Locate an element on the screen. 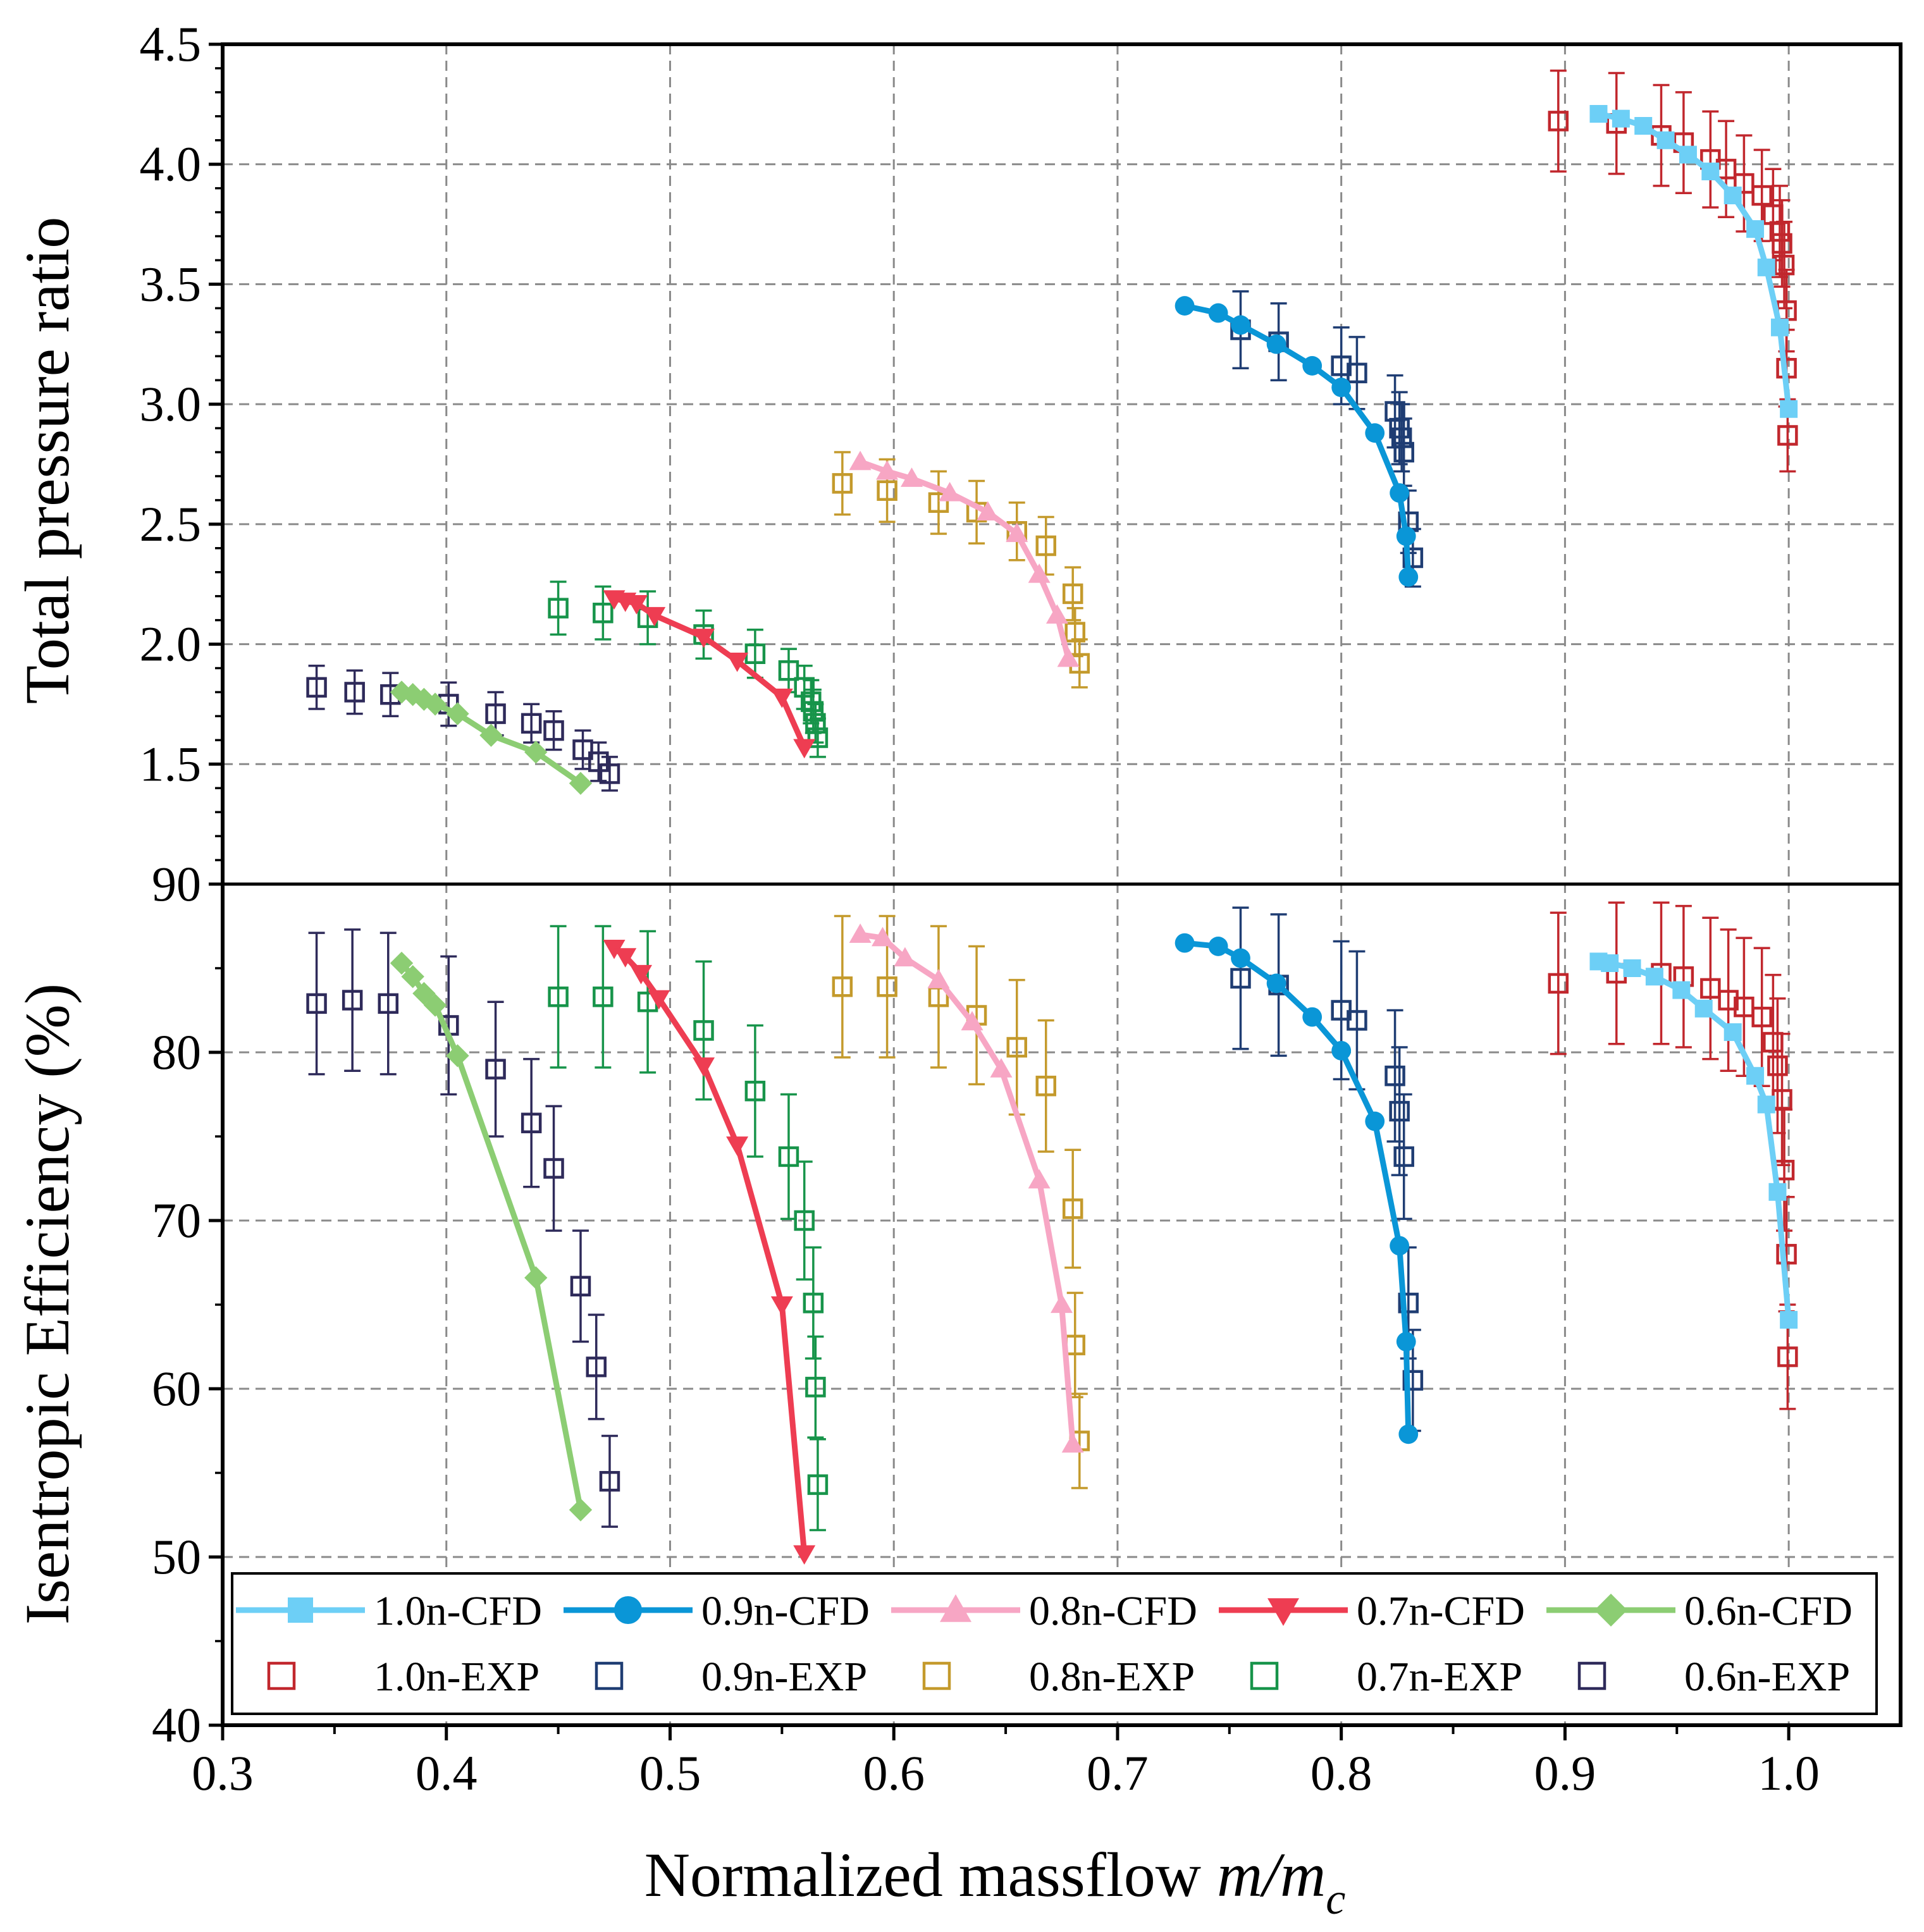 This screenshot has width=1924, height=1932. legend-item-0.7n-EXP: 0.7n-EXP is located at coordinates (1386, 1677).